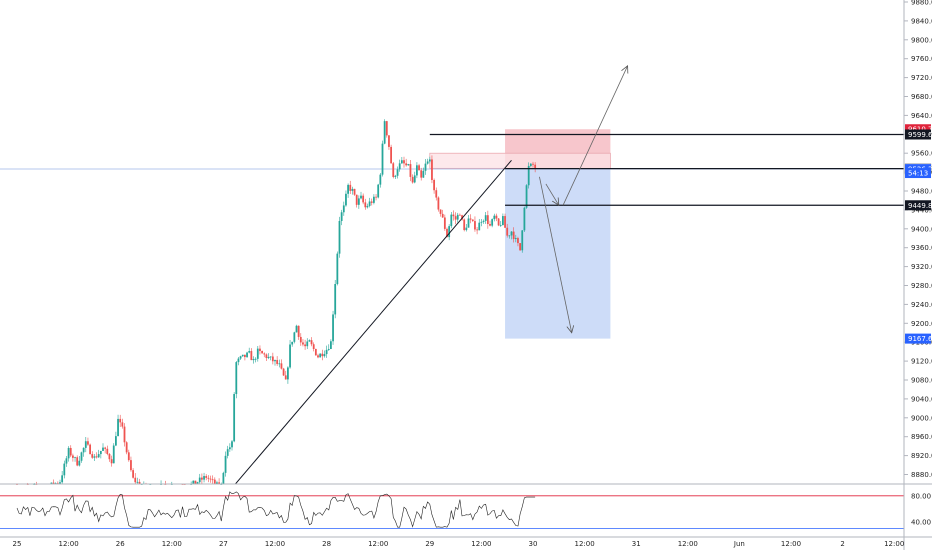  Describe the element at coordinates (921, 59) in the screenshot. I see `price-tick-label: 9760.0` at that location.